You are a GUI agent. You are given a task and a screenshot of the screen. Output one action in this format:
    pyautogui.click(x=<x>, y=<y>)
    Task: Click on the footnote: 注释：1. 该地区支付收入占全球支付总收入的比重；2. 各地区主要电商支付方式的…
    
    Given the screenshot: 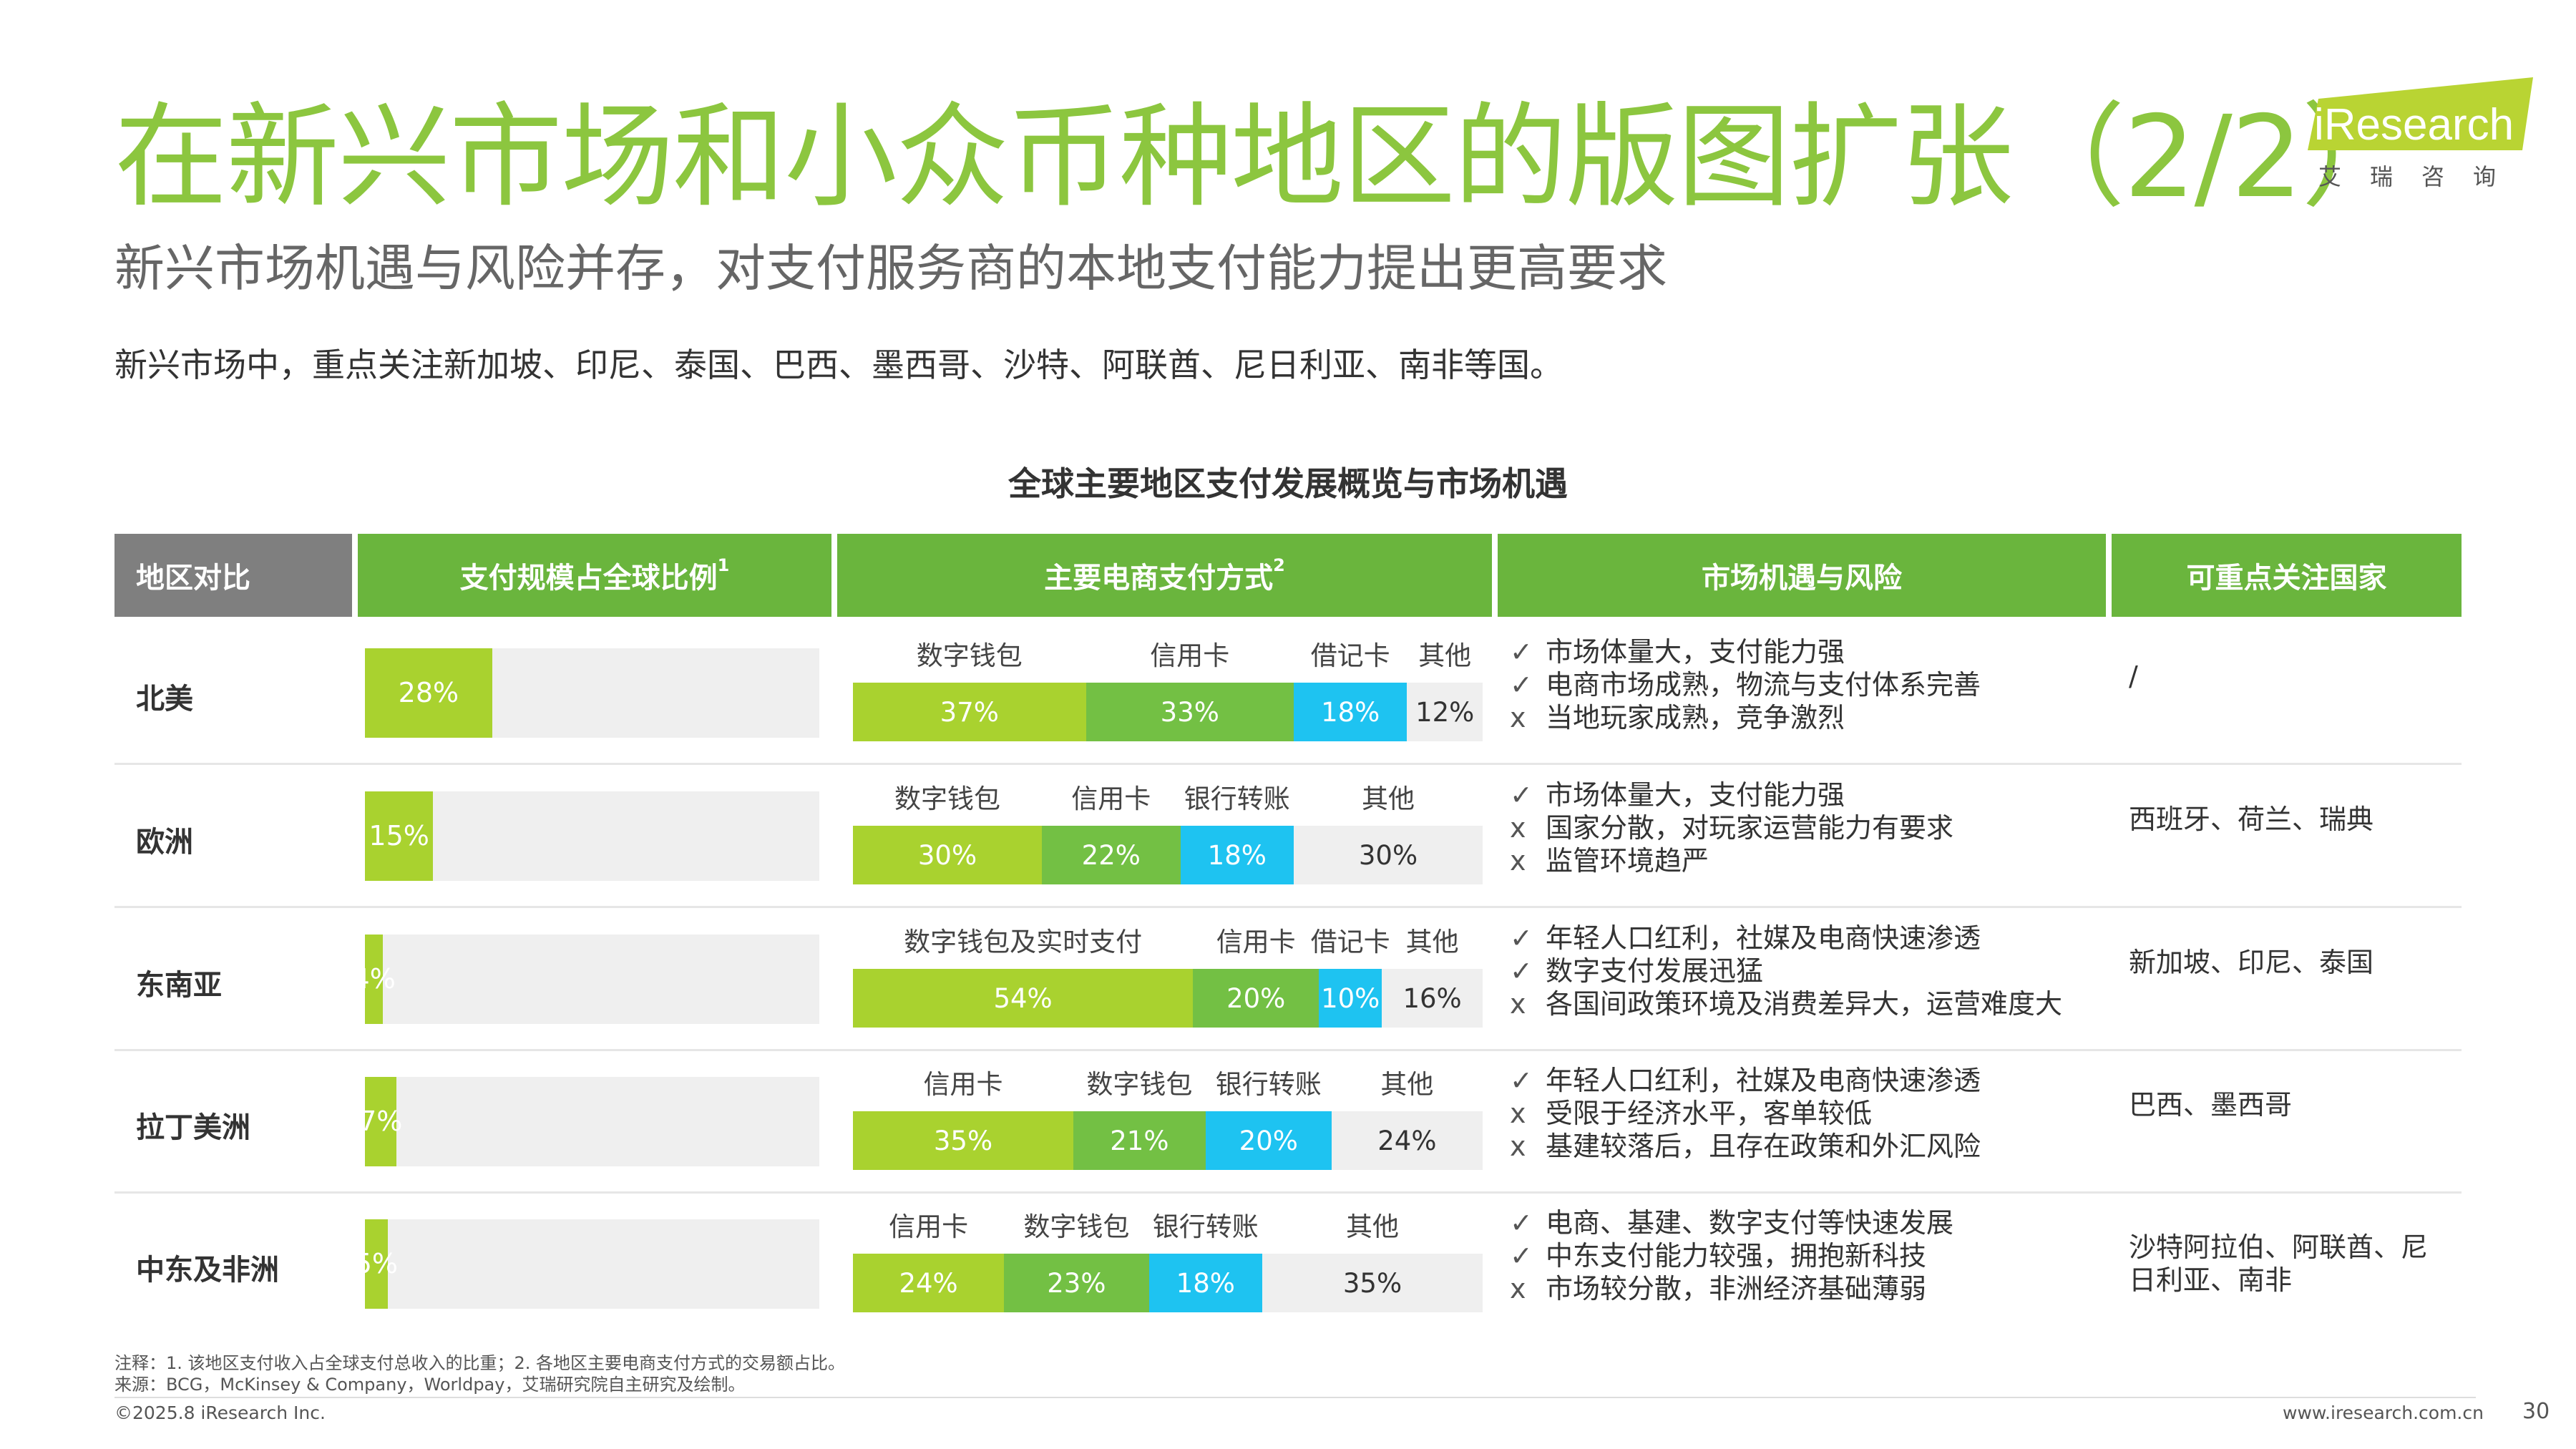 What is the action you would take?
    pyautogui.click(x=480, y=1363)
    